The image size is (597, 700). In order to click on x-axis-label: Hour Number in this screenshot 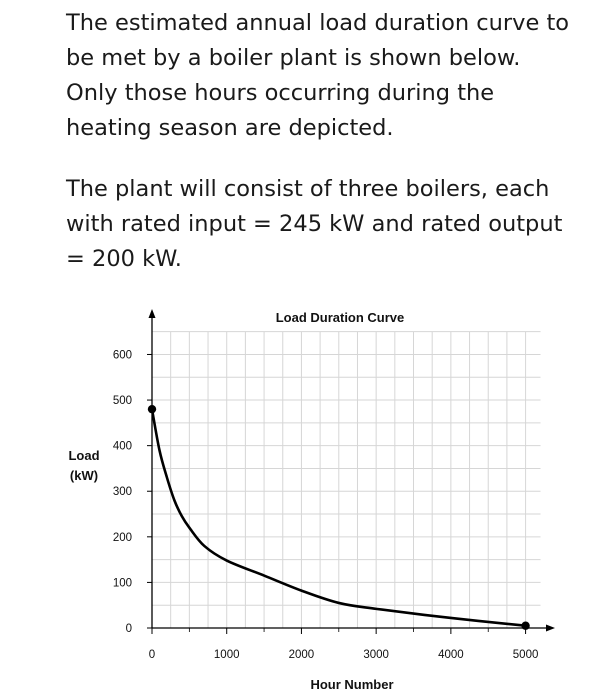, I will do `click(351, 684)`.